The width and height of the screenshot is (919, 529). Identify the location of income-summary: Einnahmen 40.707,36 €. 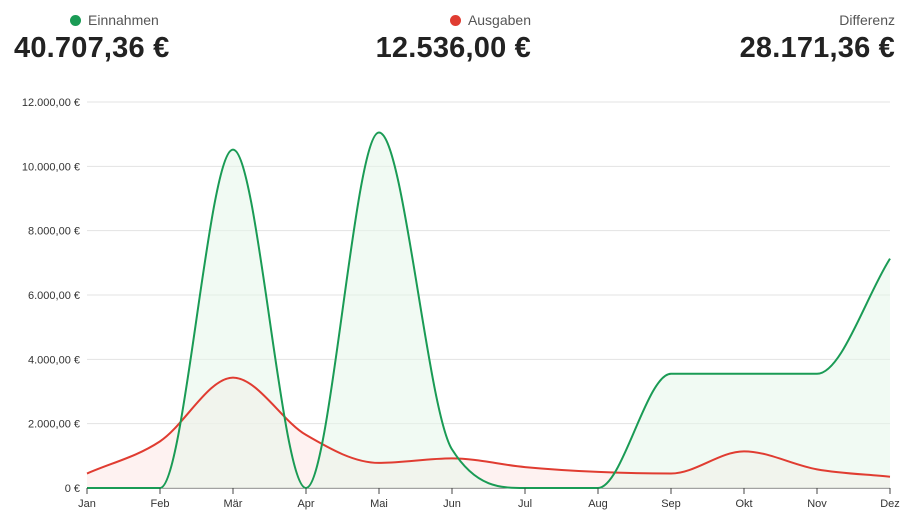
(91, 38).